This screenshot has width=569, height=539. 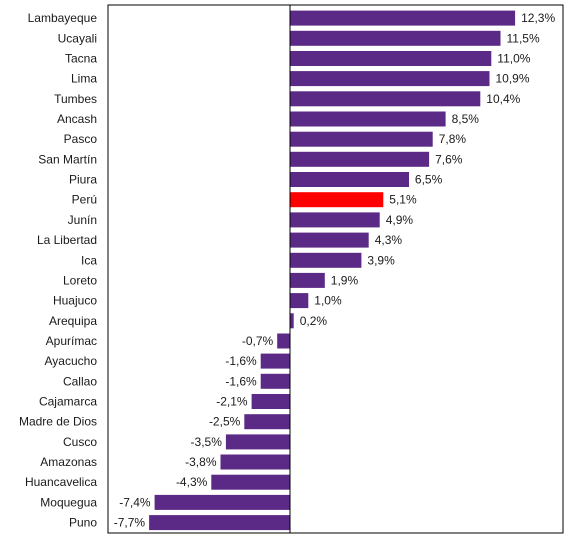 I want to click on value-label-tumbes: 10,4%, so click(x=503, y=99).